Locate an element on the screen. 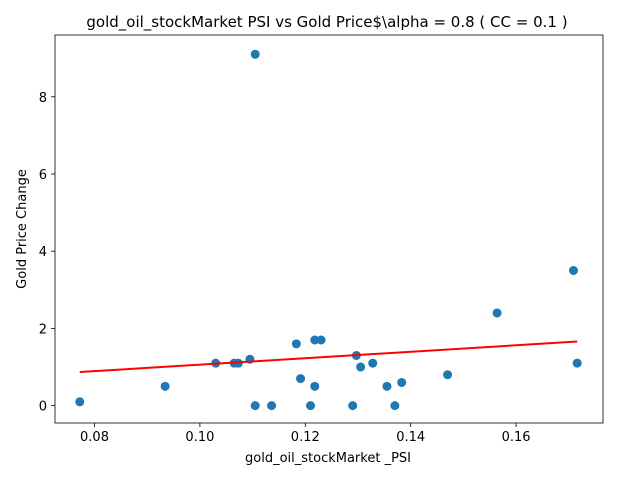 This screenshot has height=480, width=640. x-axis-label: gold_oil_stockMarket _PSI is located at coordinates (328, 458).